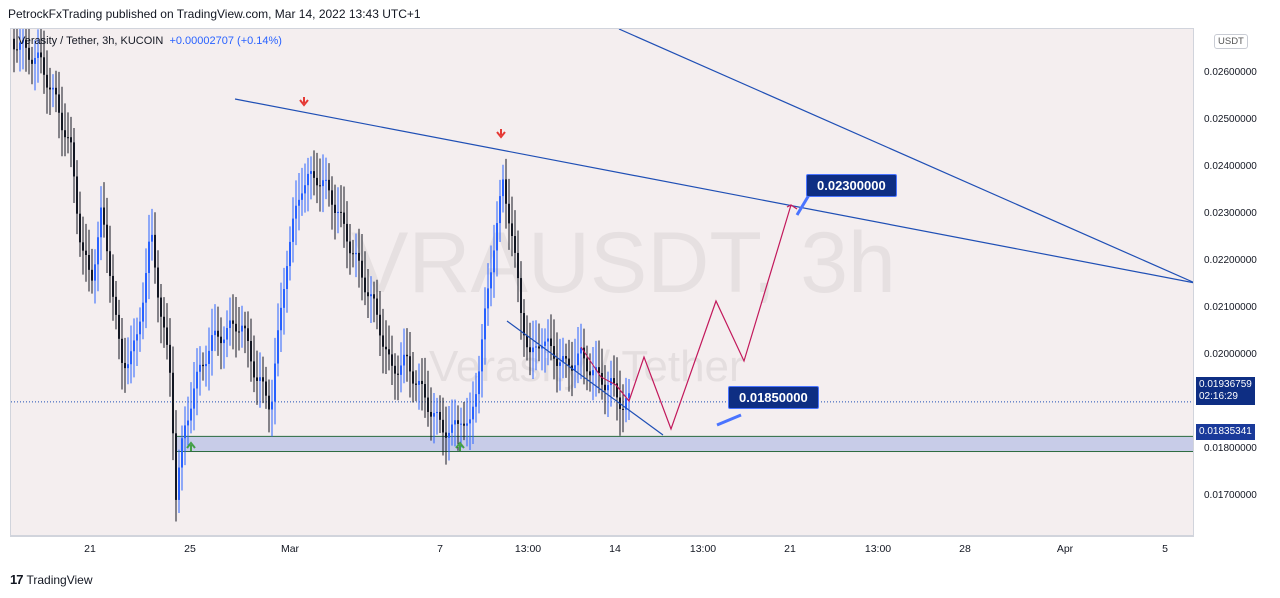 The width and height of the screenshot is (1280, 598). Describe the element at coordinates (290, 549) in the screenshot. I see `x-tick: Mar` at that location.